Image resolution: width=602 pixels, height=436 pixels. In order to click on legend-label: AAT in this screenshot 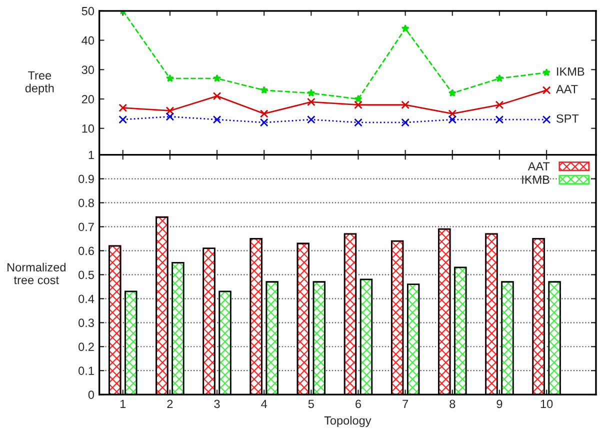, I will do `click(539, 166)`.